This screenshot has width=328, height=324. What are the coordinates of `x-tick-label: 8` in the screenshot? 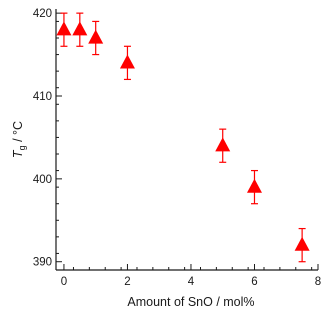 It's located at (318, 282).